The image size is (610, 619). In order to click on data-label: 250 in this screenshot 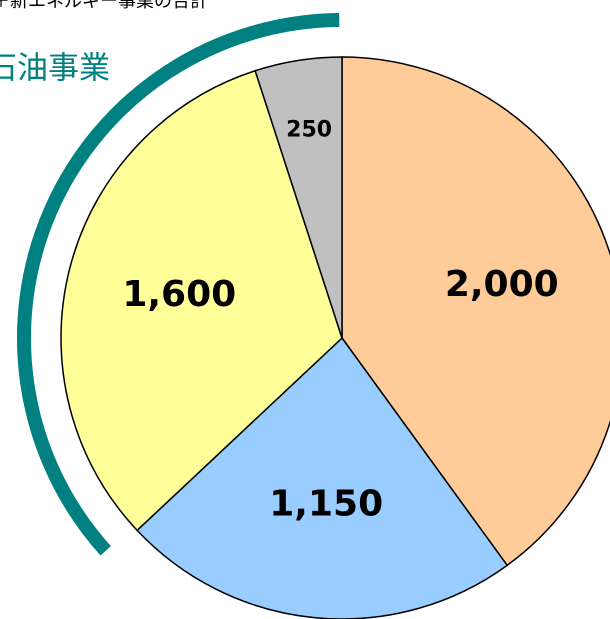, I will do `click(309, 130)`.